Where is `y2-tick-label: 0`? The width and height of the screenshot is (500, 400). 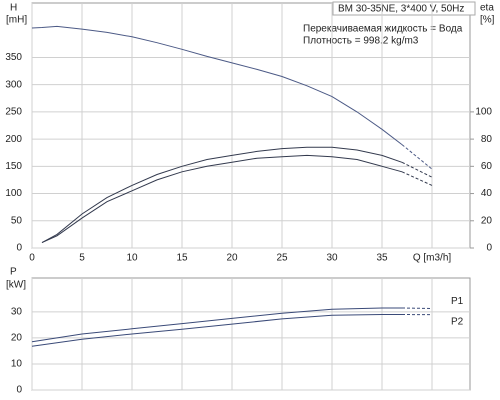 y2-tick-label: 0 is located at coordinates (489, 248).